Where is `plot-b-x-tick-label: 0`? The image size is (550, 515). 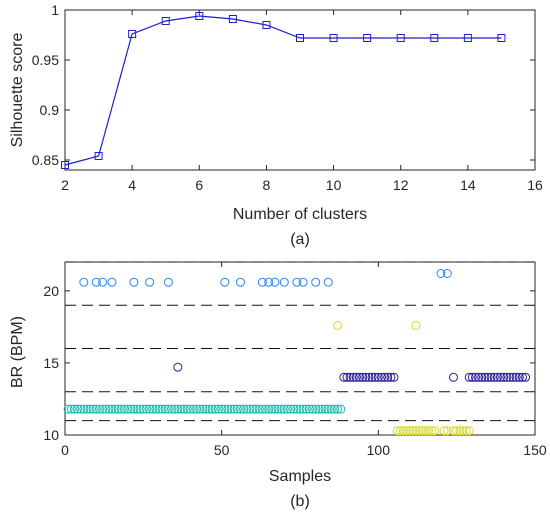
plot-b-x-tick-label: 0 is located at coordinates (65, 450).